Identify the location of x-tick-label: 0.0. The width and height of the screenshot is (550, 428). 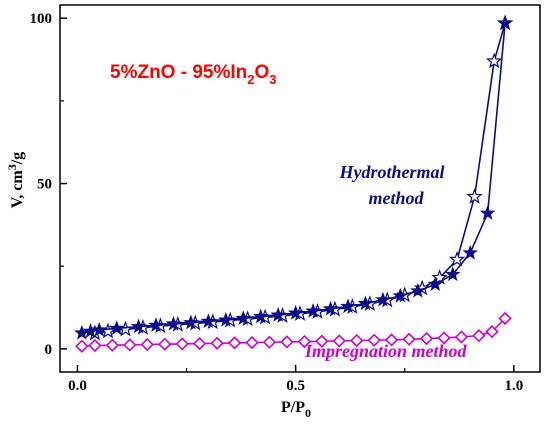
(77, 386).